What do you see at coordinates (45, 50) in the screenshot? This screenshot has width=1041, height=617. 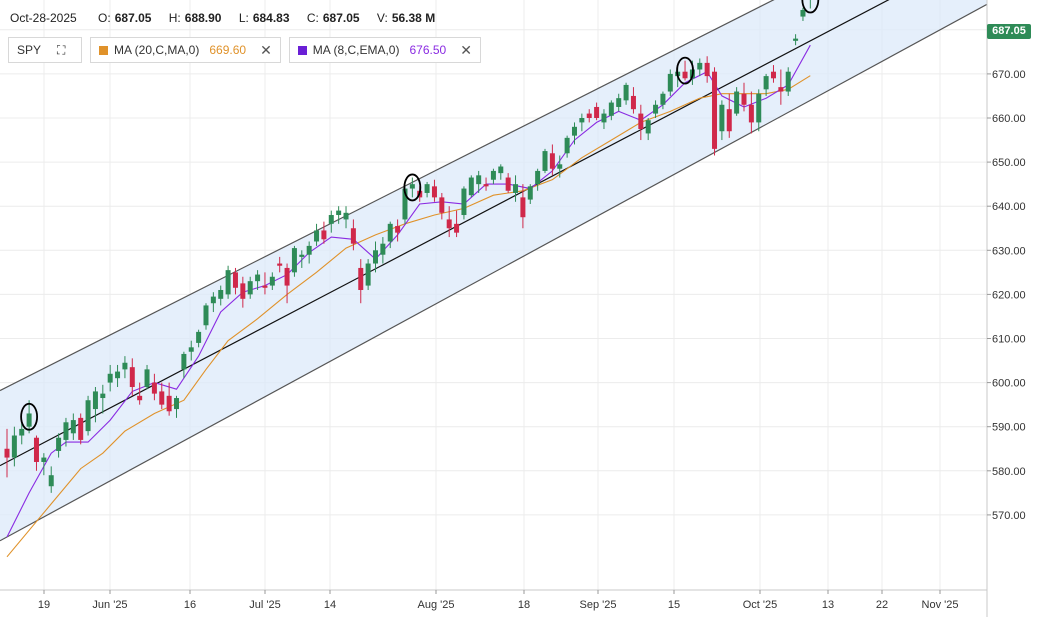 I see `symbol-chip: SPY ⛶` at bounding box center [45, 50].